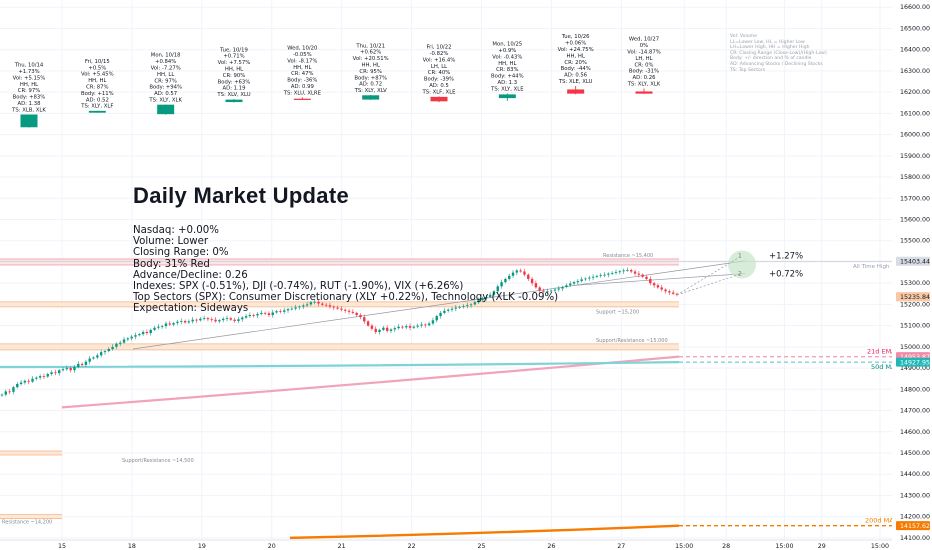 The width and height of the screenshot is (932, 550). Describe the element at coordinates (28, 72) in the screenshot. I see `daily-stat-line: +1.73%` at that location.